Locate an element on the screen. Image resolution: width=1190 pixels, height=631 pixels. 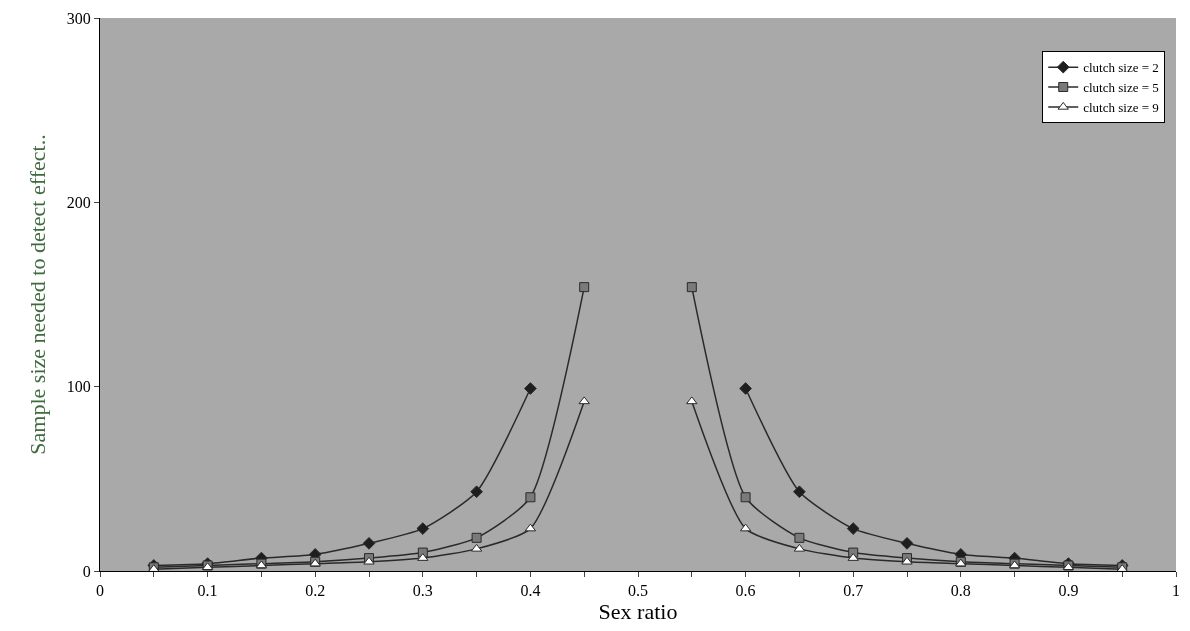
x-tick-label: 0.9 is located at coordinates (1068, 591).